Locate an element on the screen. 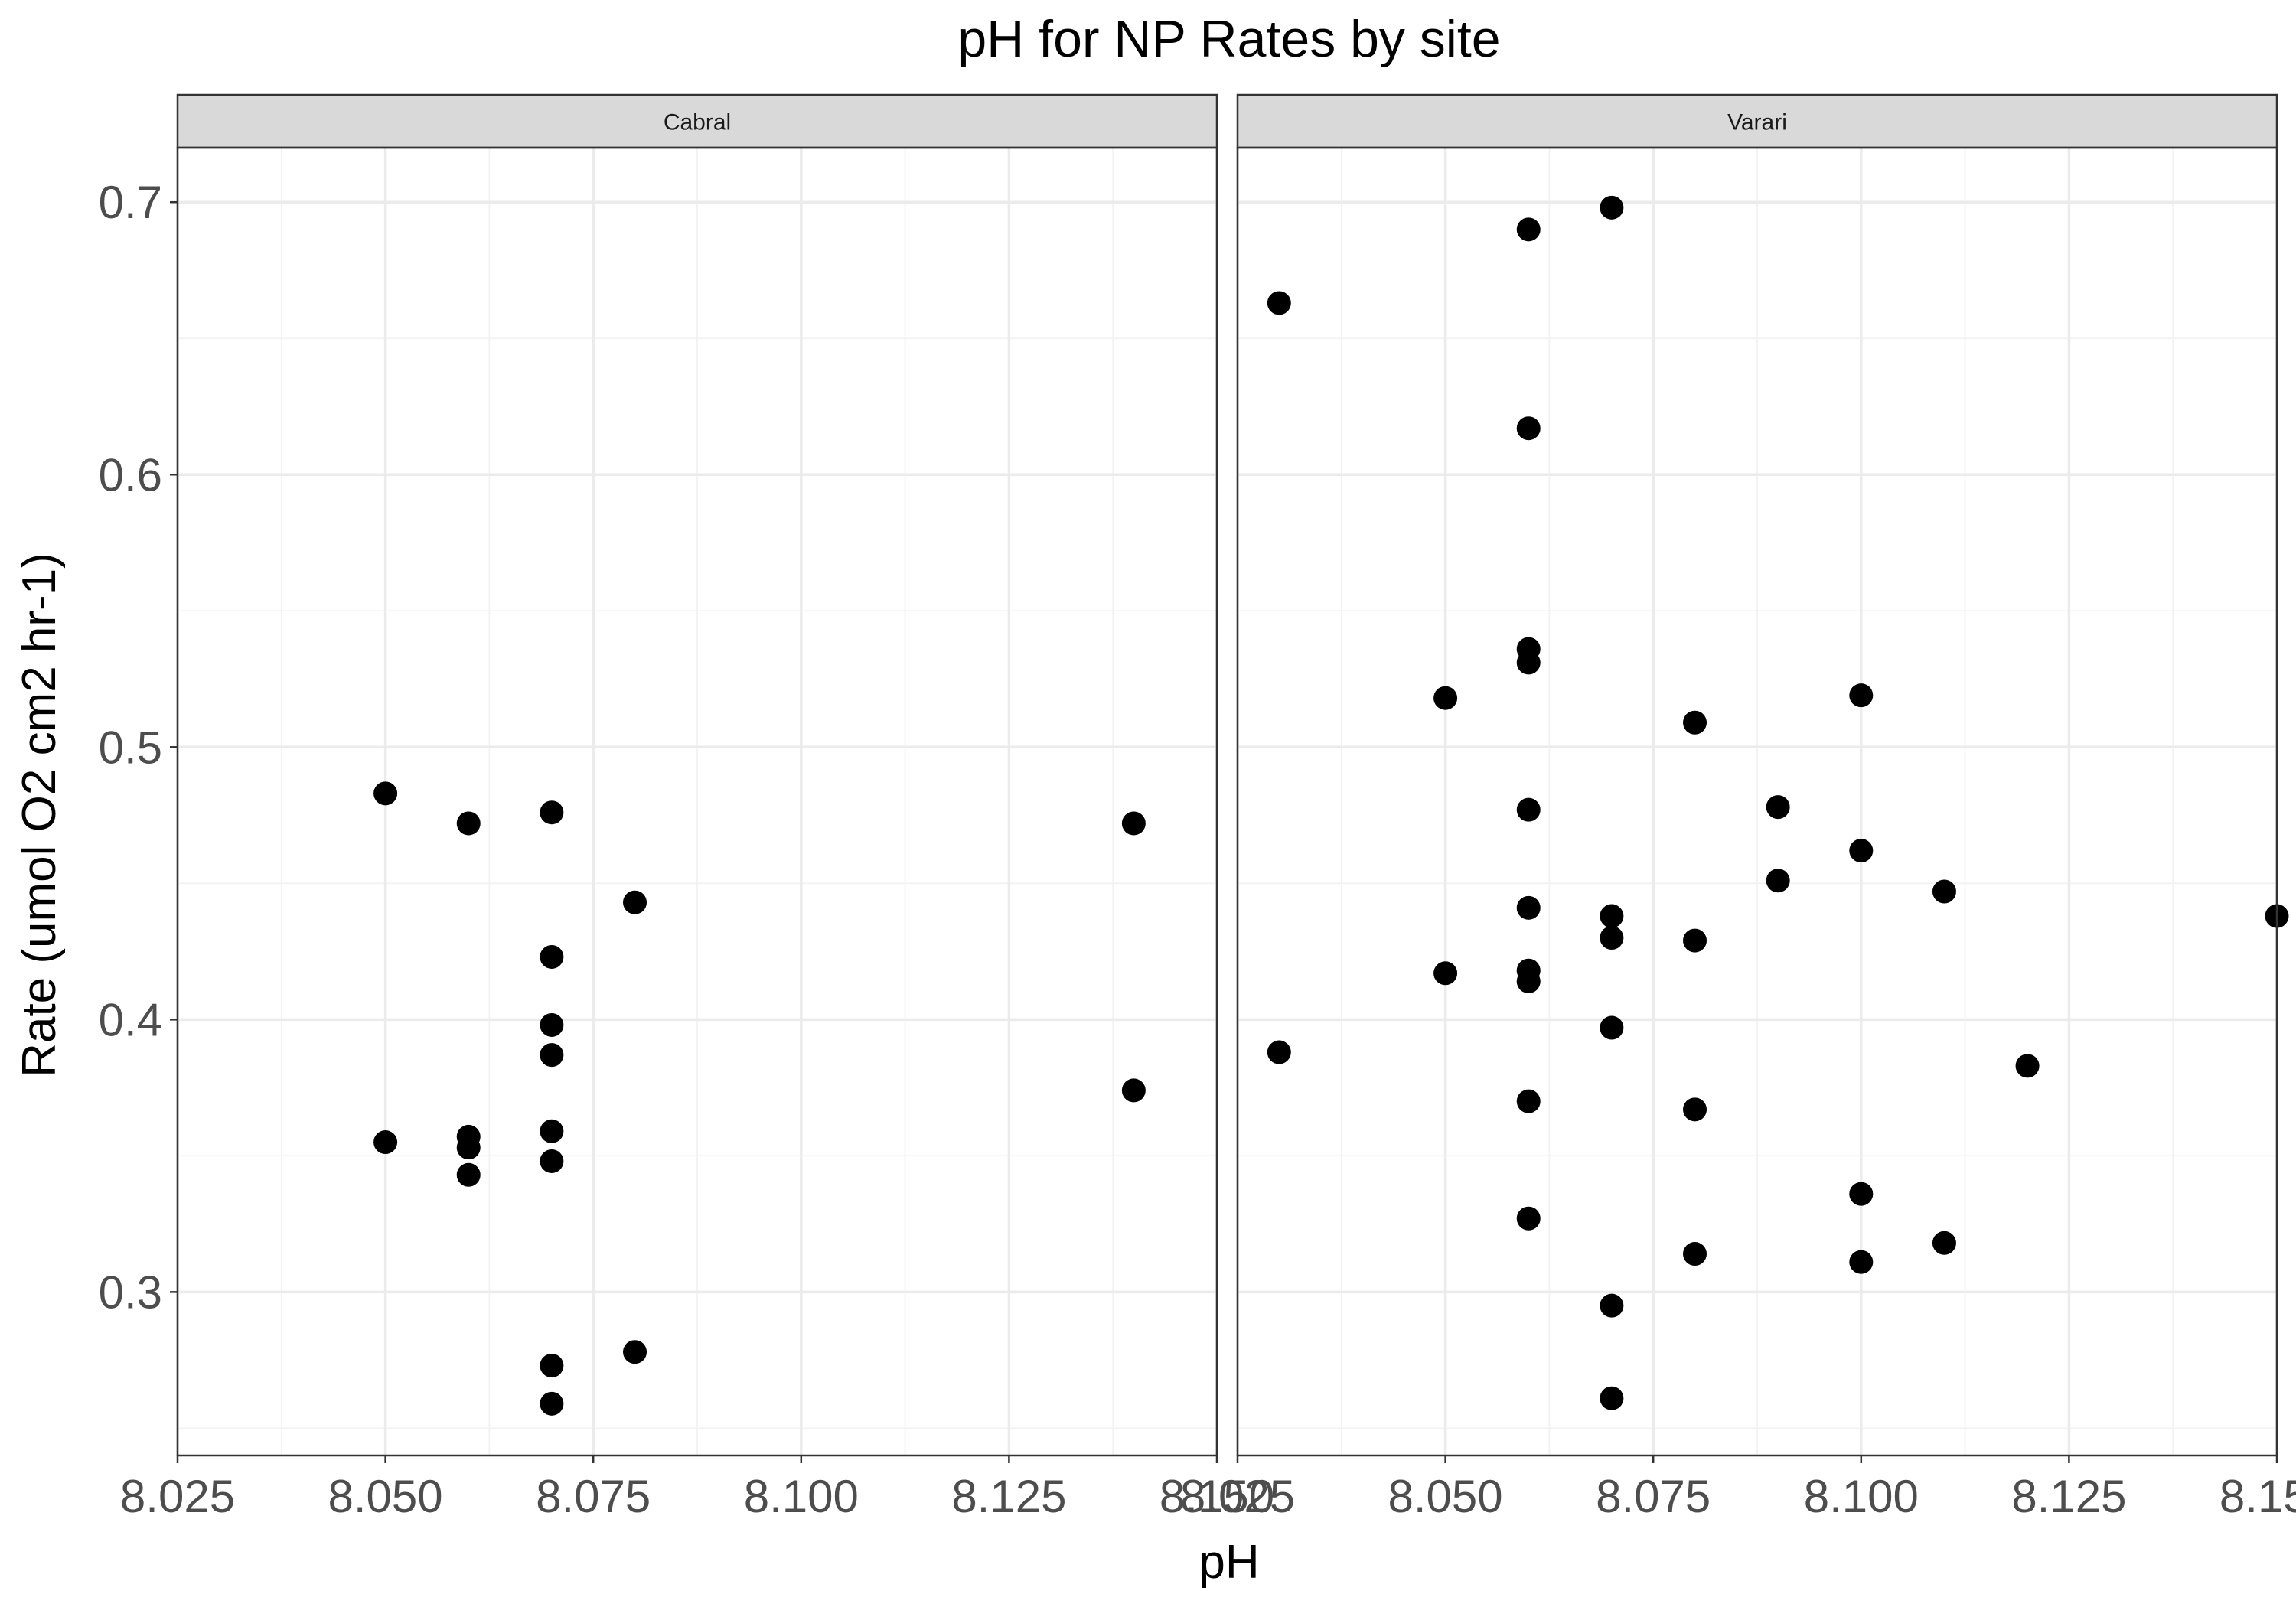  y-tick-label: 0.5 is located at coordinates (130, 747).